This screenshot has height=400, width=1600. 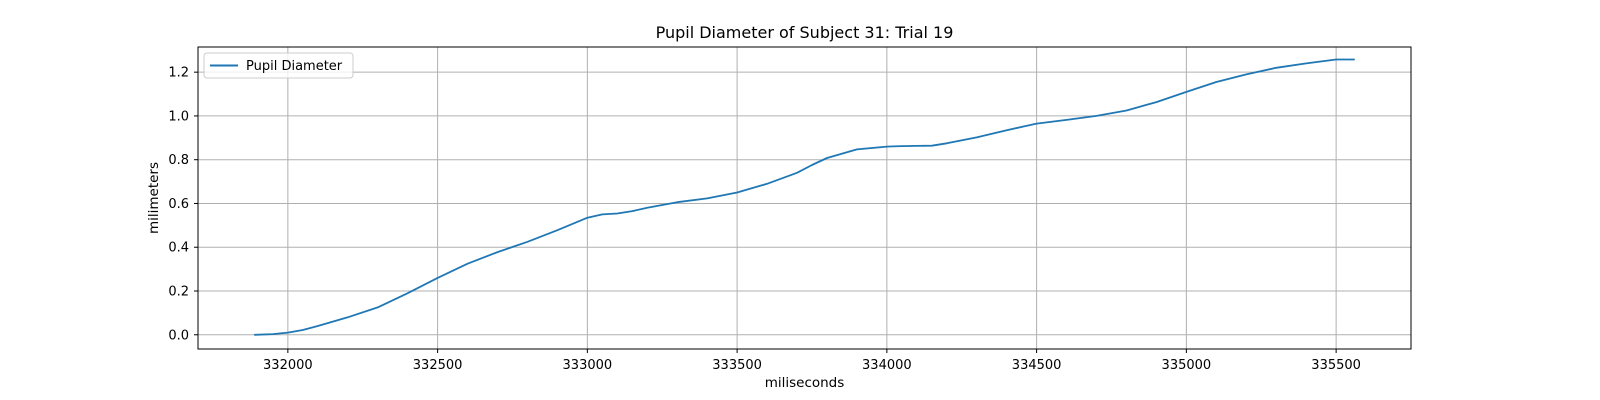 I want to click on x-tick-label: 334500, so click(x=1037, y=365).